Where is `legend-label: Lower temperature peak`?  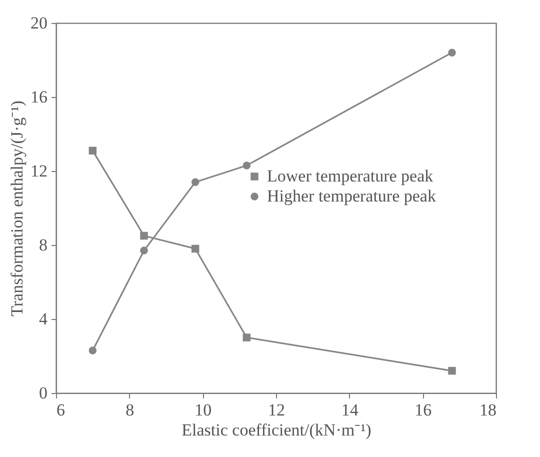 legend-label: Lower temperature peak is located at coordinates (350, 176).